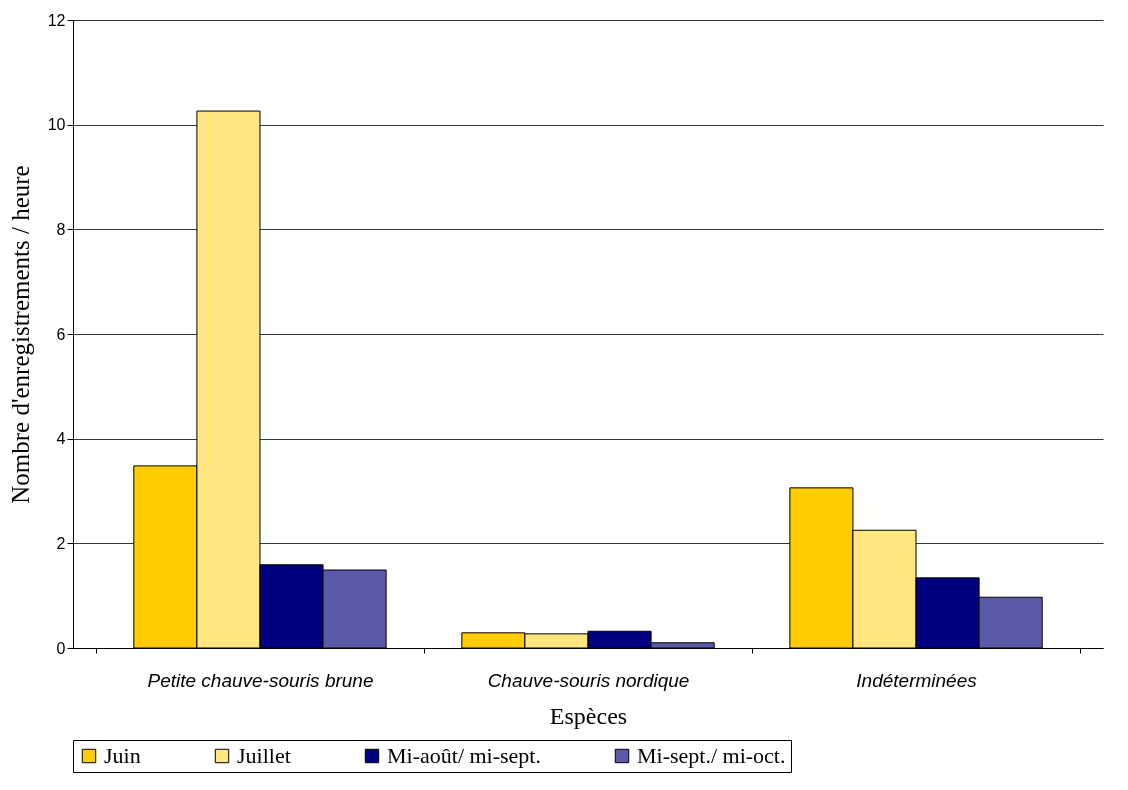 The width and height of the screenshot is (1128, 790). Describe the element at coordinates (260, 680) in the screenshot. I see `x-tick-label: Petite chauve-souris brune` at that location.